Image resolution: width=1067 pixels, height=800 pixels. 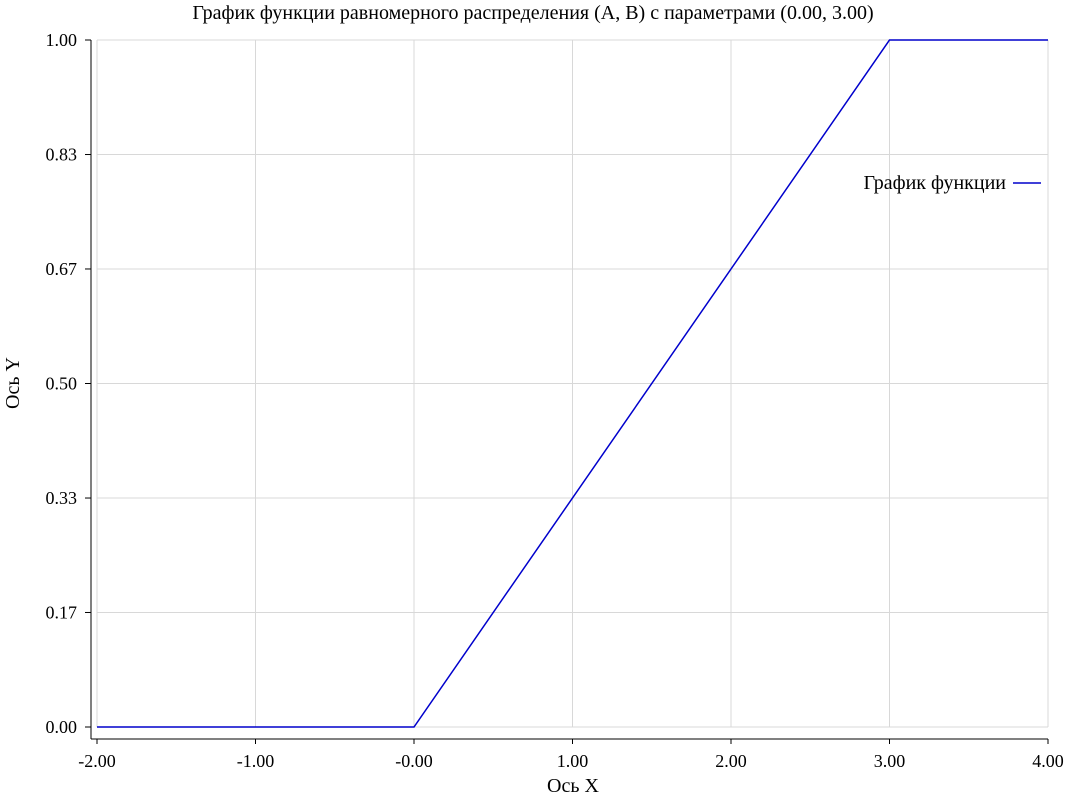 What do you see at coordinates (573, 761) in the screenshot?
I see `x-tick-label: 1.00` at bounding box center [573, 761].